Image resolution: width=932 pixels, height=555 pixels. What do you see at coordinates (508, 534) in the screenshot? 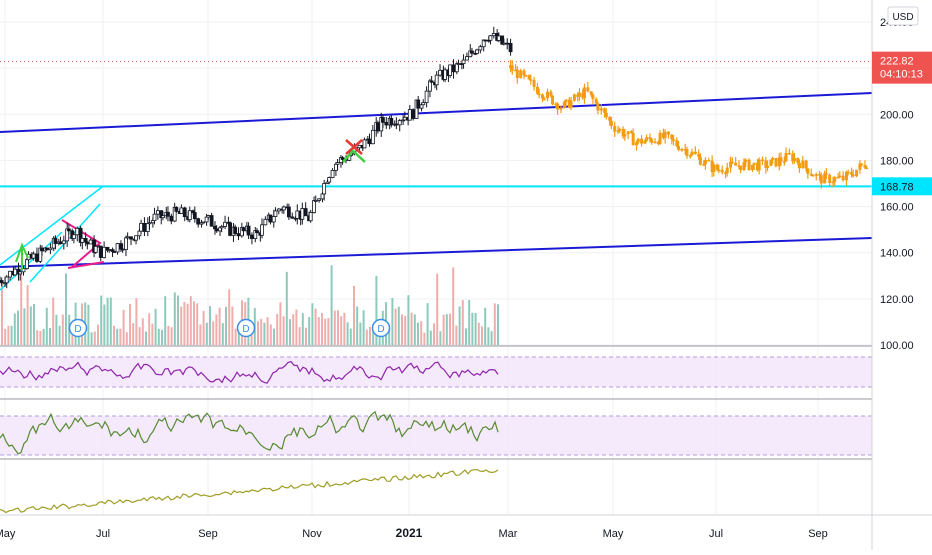
I see `time-tick-label: Mar` at bounding box center [508, 534].